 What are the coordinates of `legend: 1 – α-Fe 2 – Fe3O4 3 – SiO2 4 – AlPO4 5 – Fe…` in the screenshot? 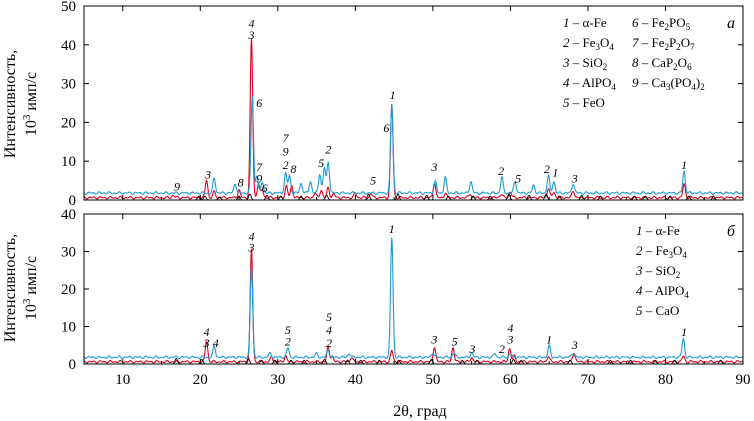 It's located at (633, 62).